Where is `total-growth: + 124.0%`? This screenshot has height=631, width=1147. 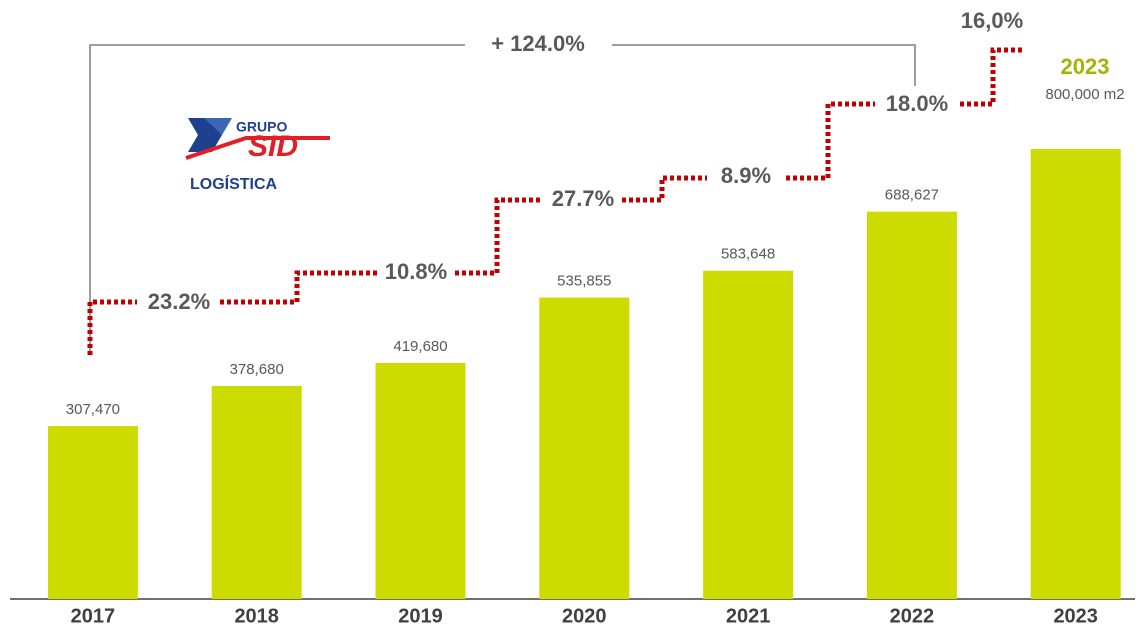
total-growth: + 124.0% is located at coordinates (538, 43).